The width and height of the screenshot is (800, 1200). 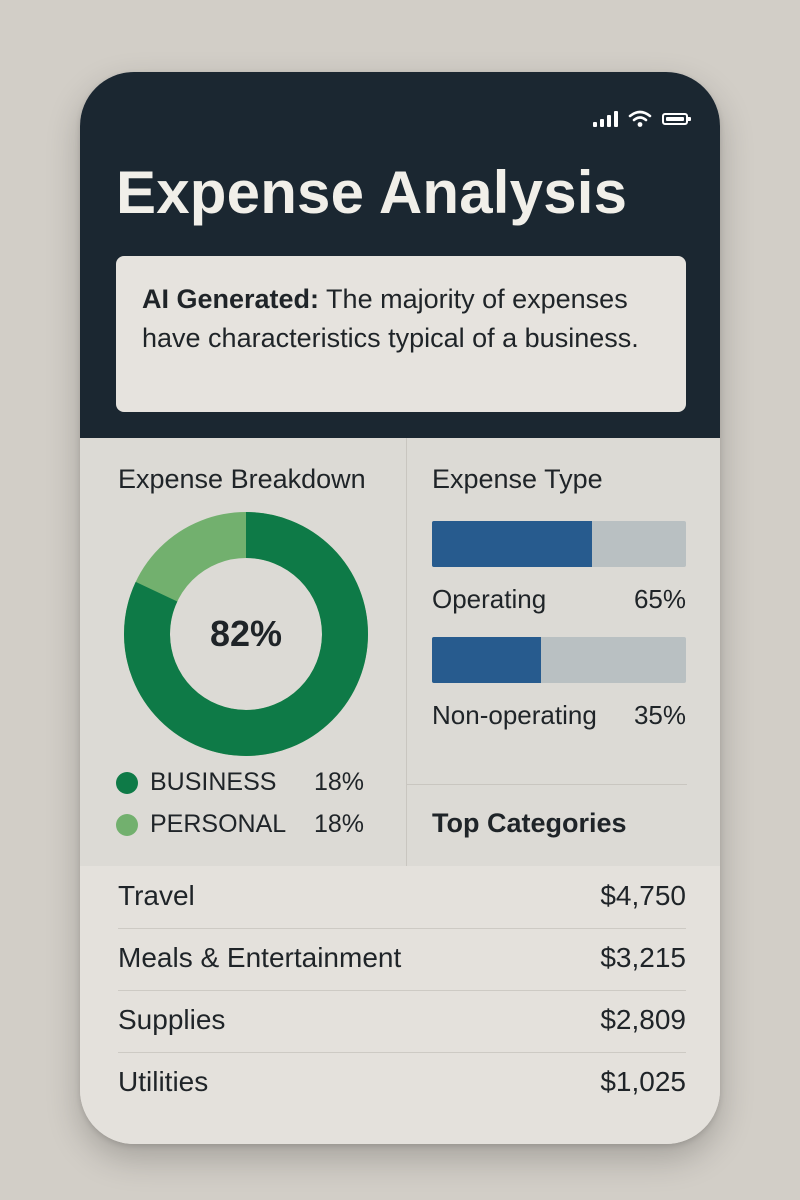 I want to click on horizontal-divider, so click(x=547, y=784).